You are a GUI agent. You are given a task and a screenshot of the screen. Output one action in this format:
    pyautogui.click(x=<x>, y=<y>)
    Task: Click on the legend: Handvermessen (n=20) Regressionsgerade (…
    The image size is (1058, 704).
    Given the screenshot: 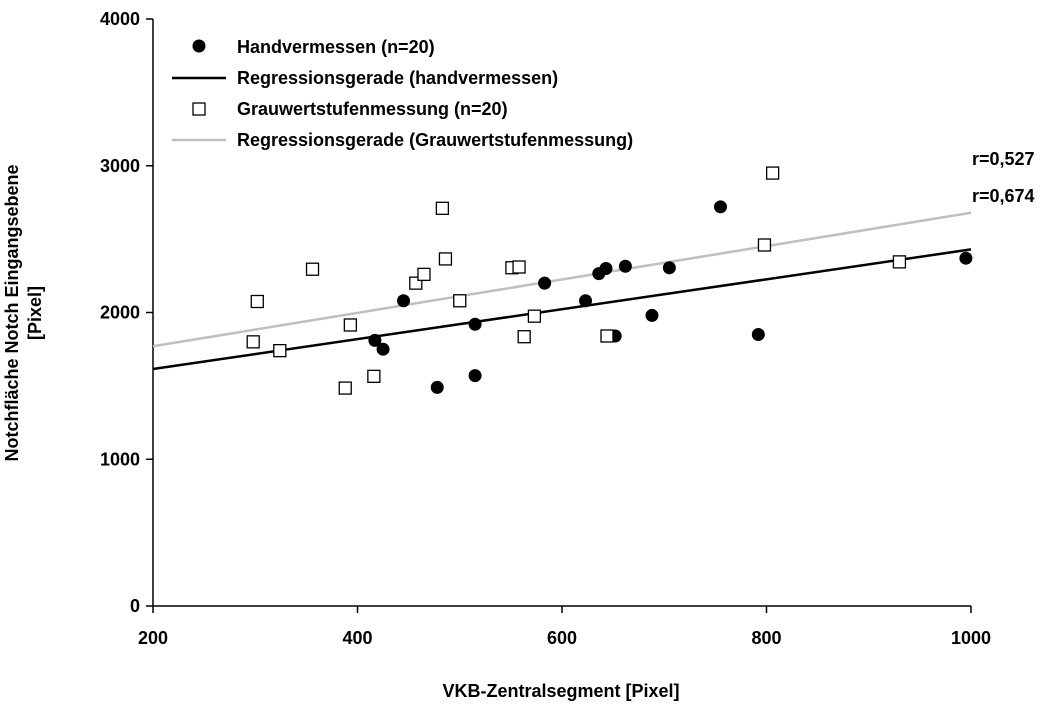 What is the action you would take?
    pyautogui.click(x=402, y=93)
    